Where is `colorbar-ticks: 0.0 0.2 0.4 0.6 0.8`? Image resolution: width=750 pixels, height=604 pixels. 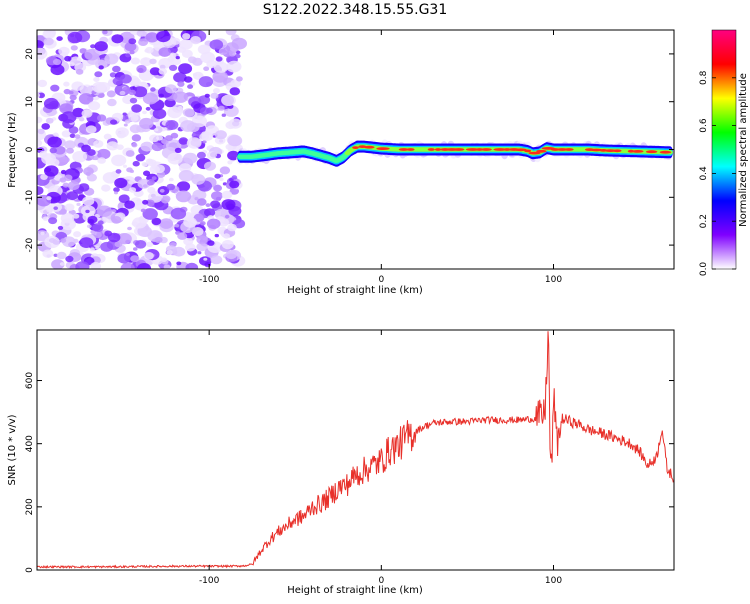 colorbar-ticks: 0.0 0.2 0.4 0.6 0.8 is located at coordinates (717, 173).